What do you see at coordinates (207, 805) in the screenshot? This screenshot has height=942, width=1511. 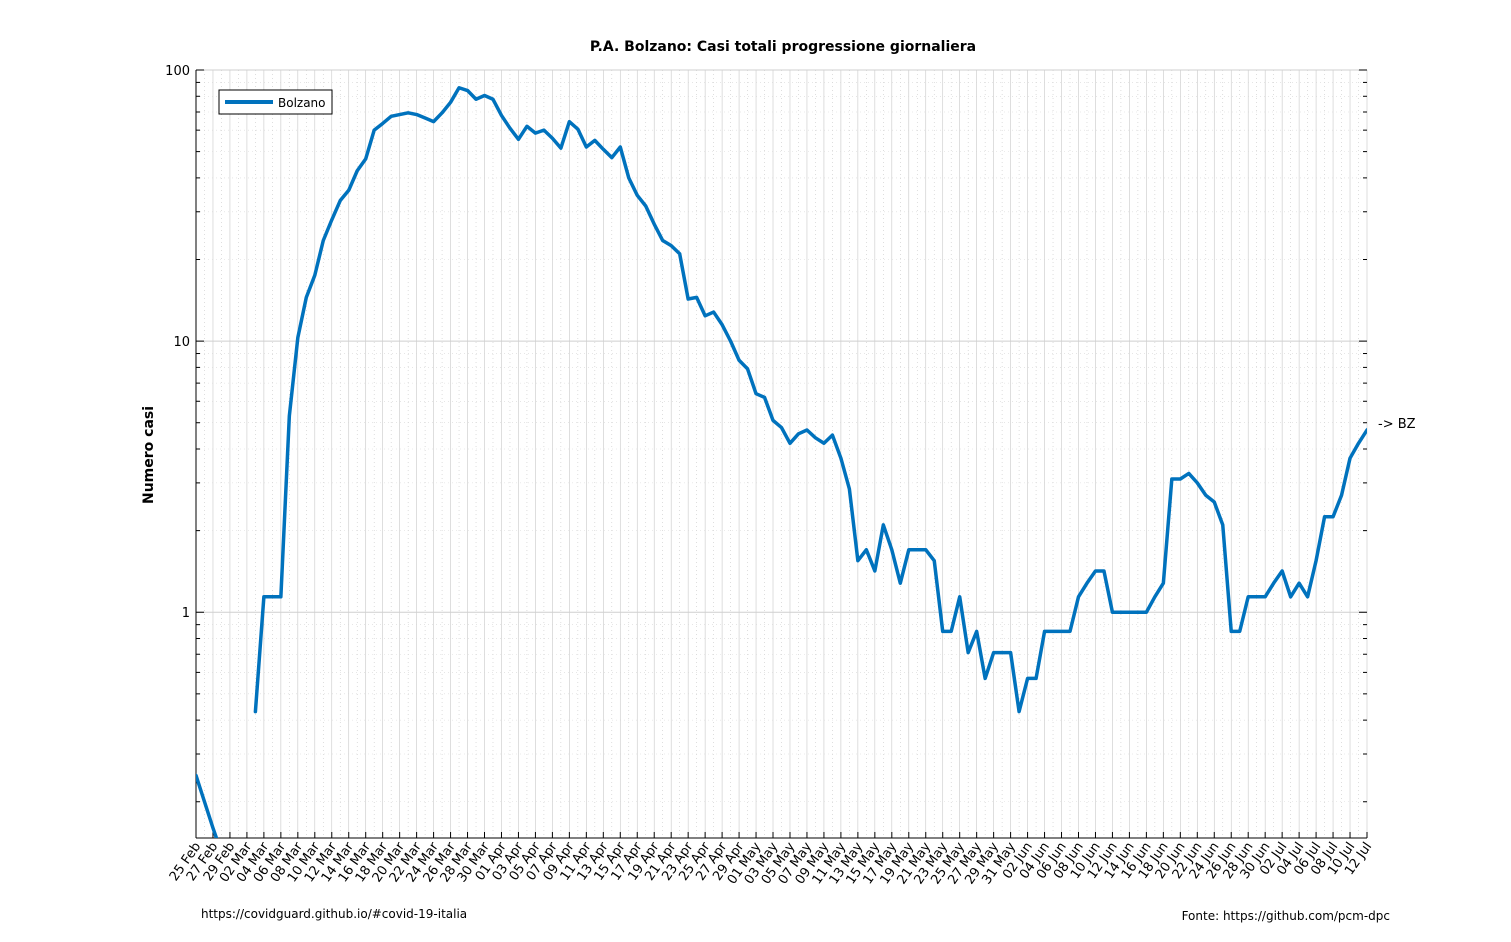 I see `series-line-bolzano` at bounding box center [207, 805].